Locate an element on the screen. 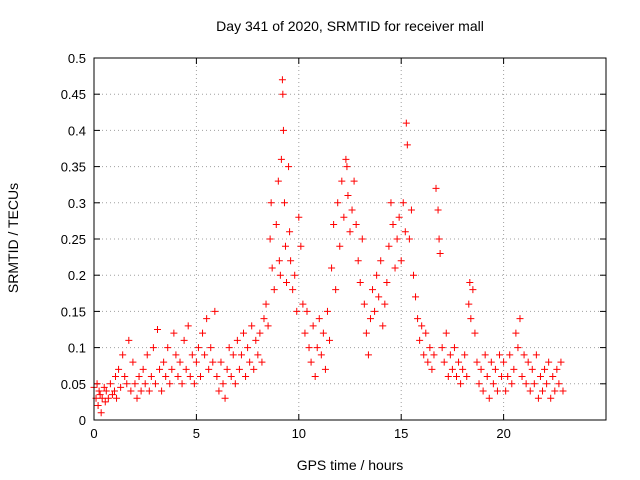 The height and width of the screenshot is (480, 640). y-tick-label: 0.05 is located at coordinates (73, 384).